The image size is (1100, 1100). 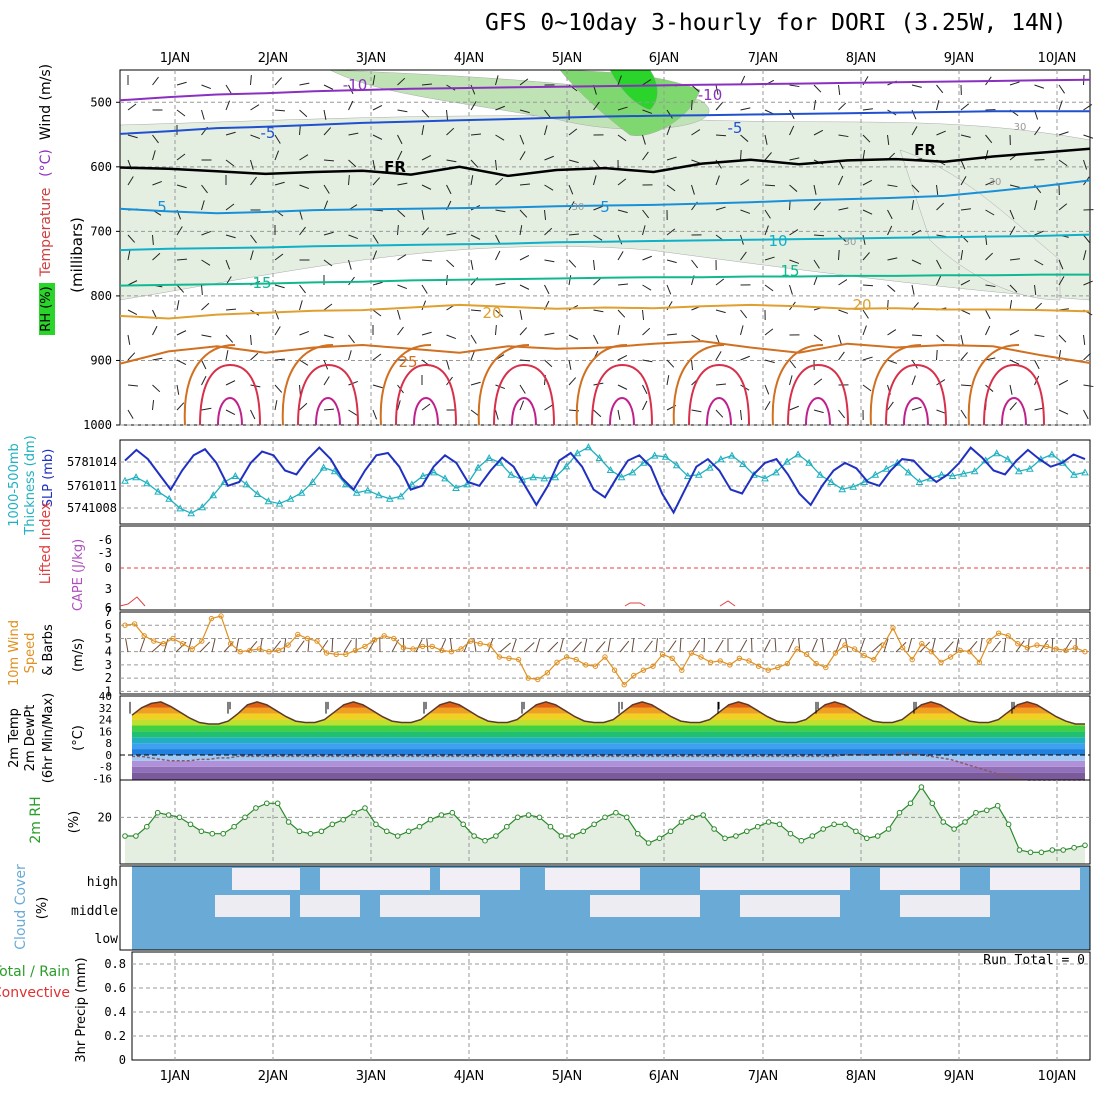 I want to click on precip-ytick-label: 0.8, so click(x=115, y=964).